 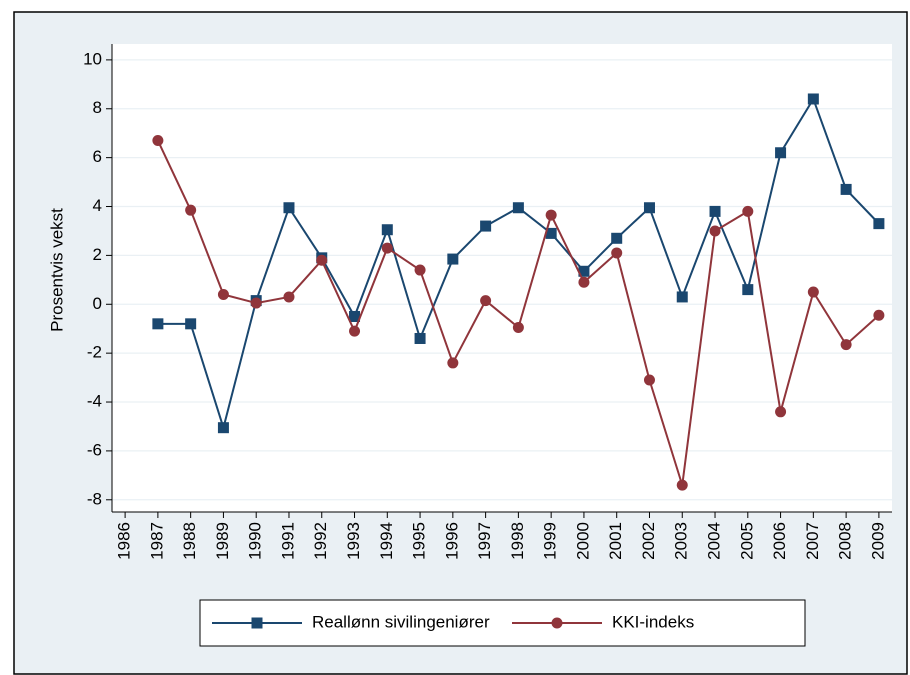 What do you see at coordinates (255, 541) in the screenshot?
I see `x-tick-label: 1990` at bounding box center [255, 541].